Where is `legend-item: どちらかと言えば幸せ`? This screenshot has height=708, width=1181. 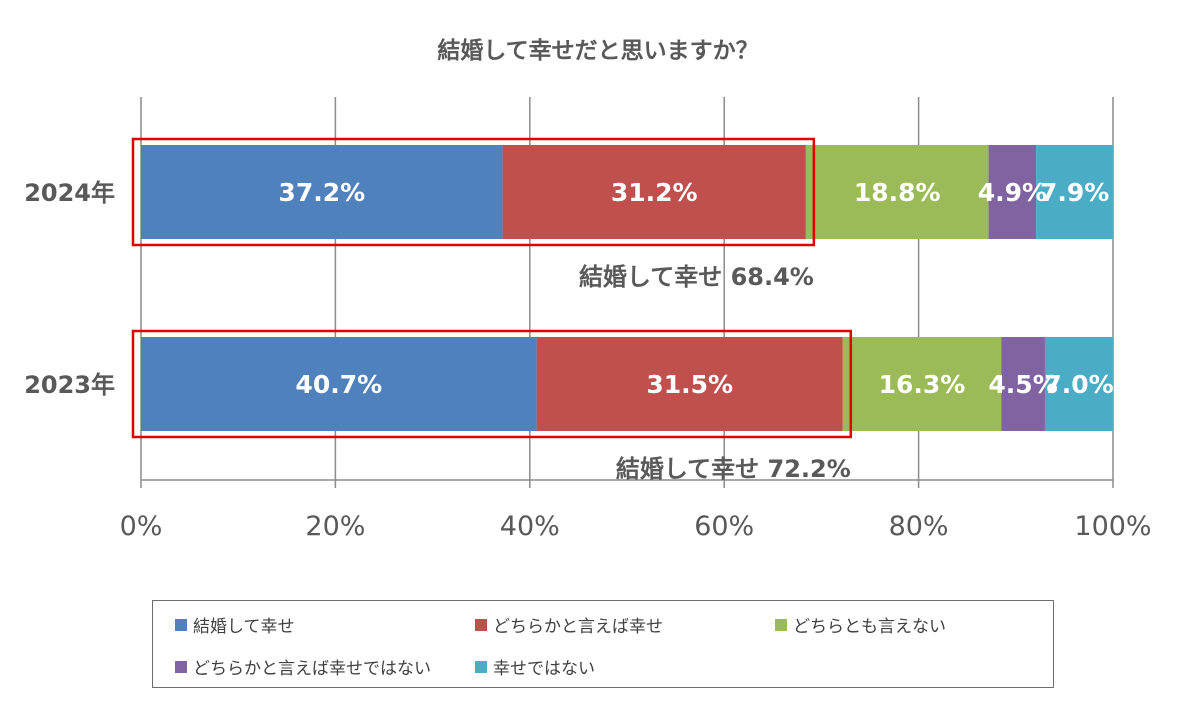
legend-item: どちらかと言えば幸せ is located at coordinates (569, 624).